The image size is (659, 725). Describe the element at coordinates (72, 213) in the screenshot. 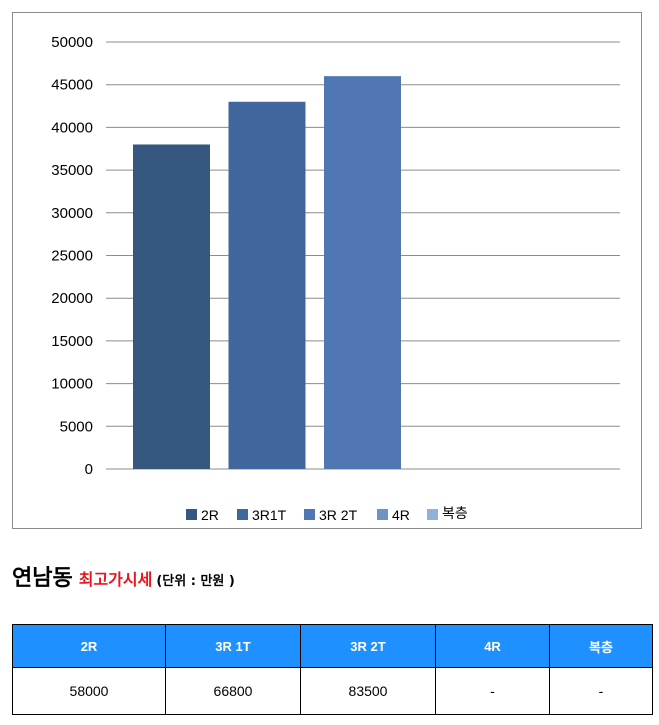

I see `y-tick-label: 30000` at that location.